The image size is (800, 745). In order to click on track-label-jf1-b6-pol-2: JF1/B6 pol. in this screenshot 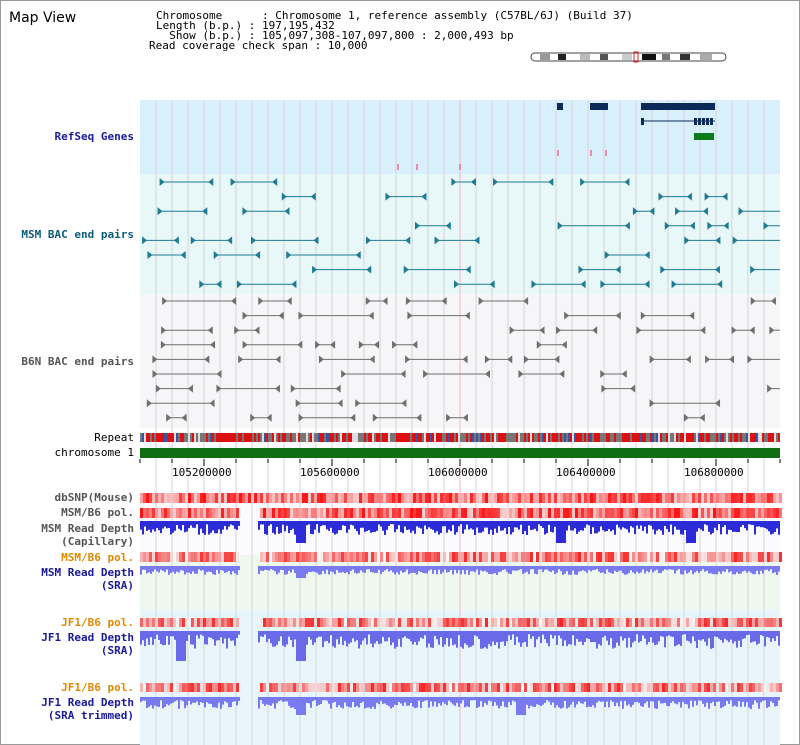, I will do `click(97, 687)`.